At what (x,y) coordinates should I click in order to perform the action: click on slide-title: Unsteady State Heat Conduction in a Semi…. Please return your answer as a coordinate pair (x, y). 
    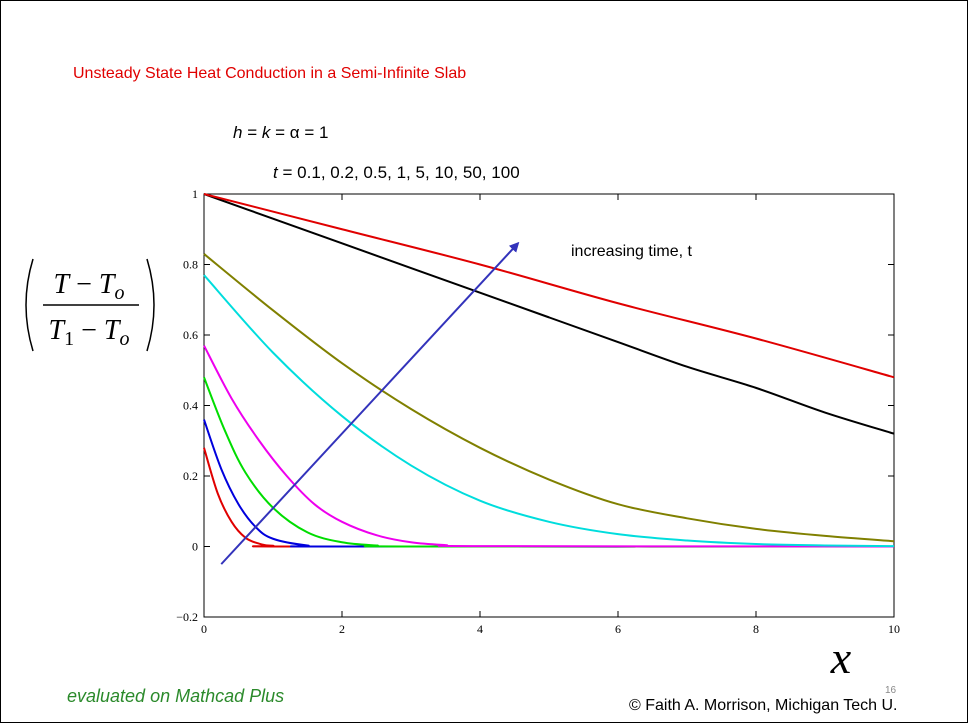
    Looking at the image, I should click on (270, 73).